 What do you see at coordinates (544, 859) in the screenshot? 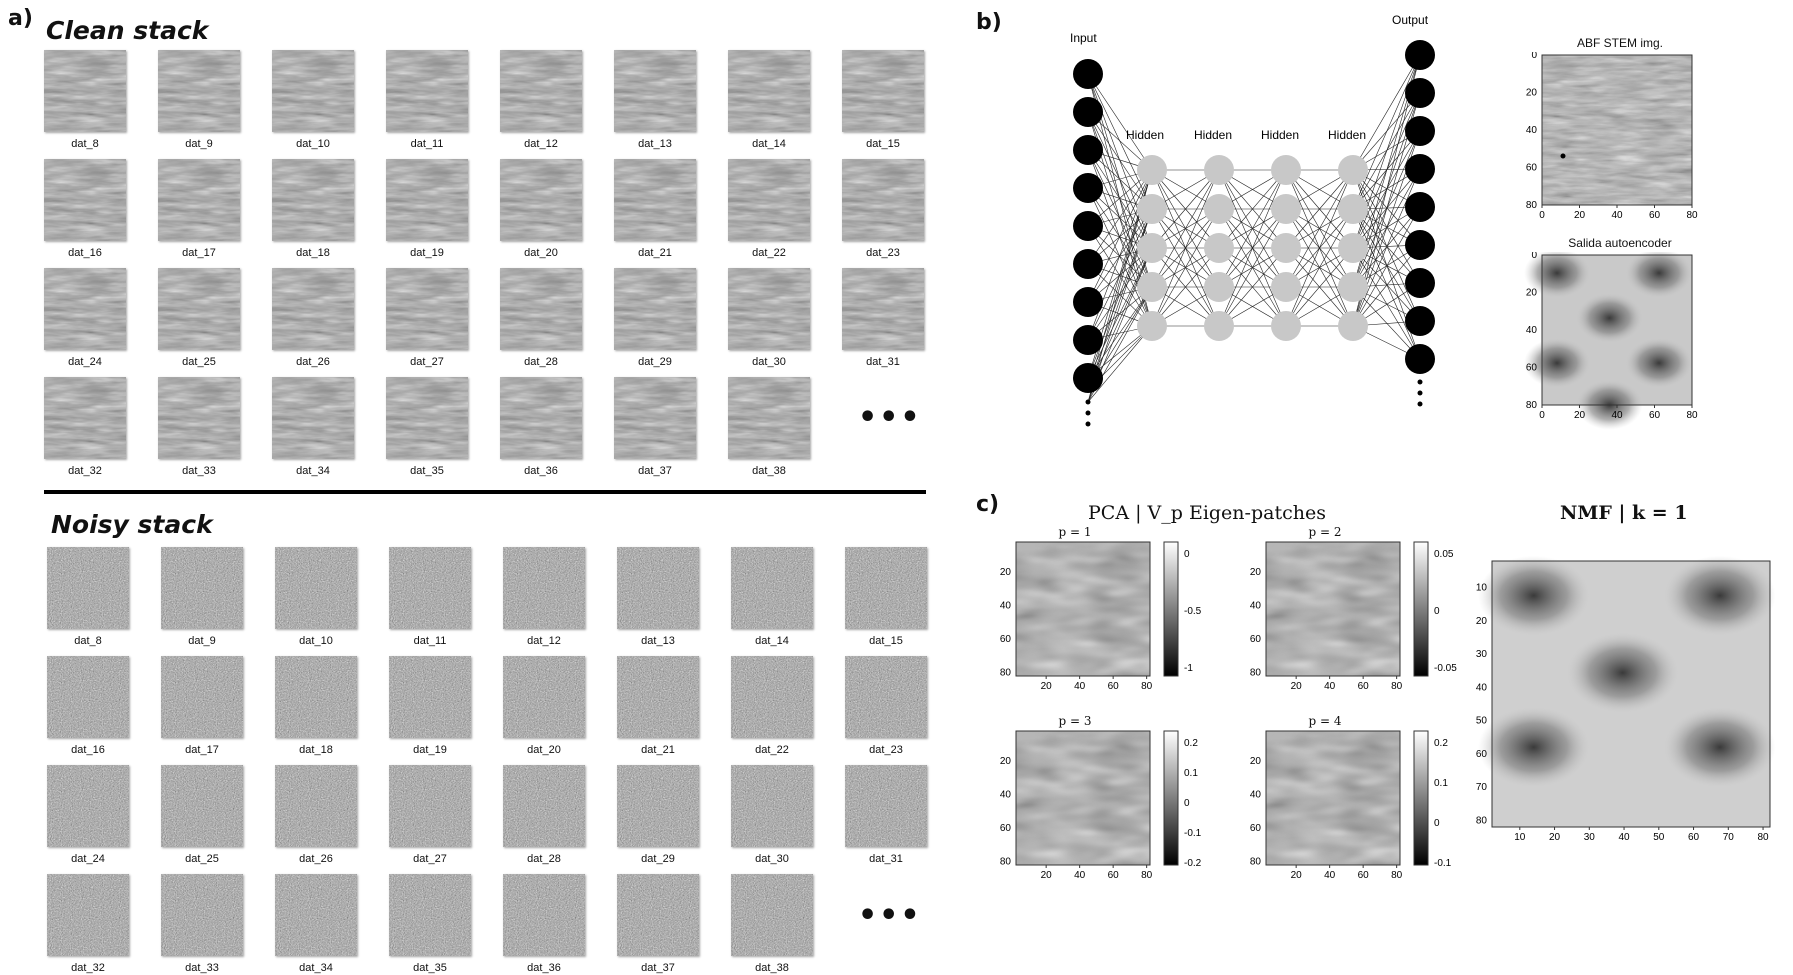
I see `noisy-stack-tile-label: dat_28` at bounding box center [544, 859].